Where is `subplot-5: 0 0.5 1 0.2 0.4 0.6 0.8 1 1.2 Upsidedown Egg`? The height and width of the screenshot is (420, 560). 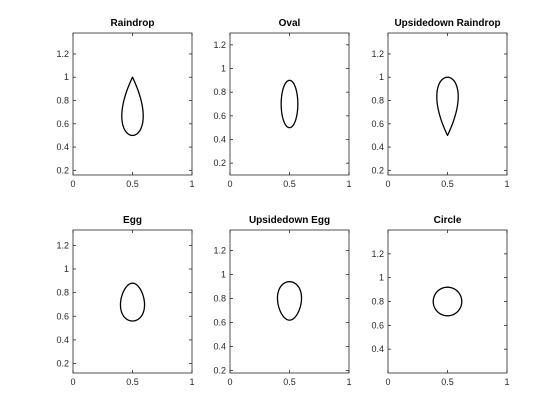 subplot-5: 0 0.5 1 0.2 0.4 0.6 0.8 1 1.2 Upsidedown Egg is located at coordinates (282, 301).